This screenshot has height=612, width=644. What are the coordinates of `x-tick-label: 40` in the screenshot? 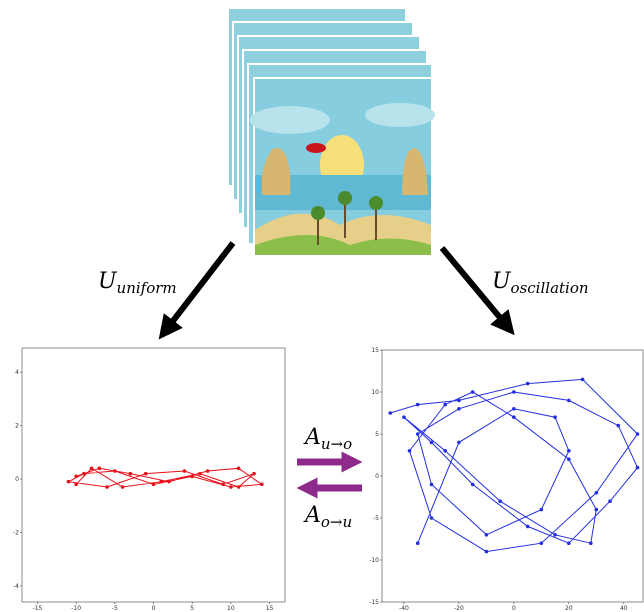 It's located at (624, 608).